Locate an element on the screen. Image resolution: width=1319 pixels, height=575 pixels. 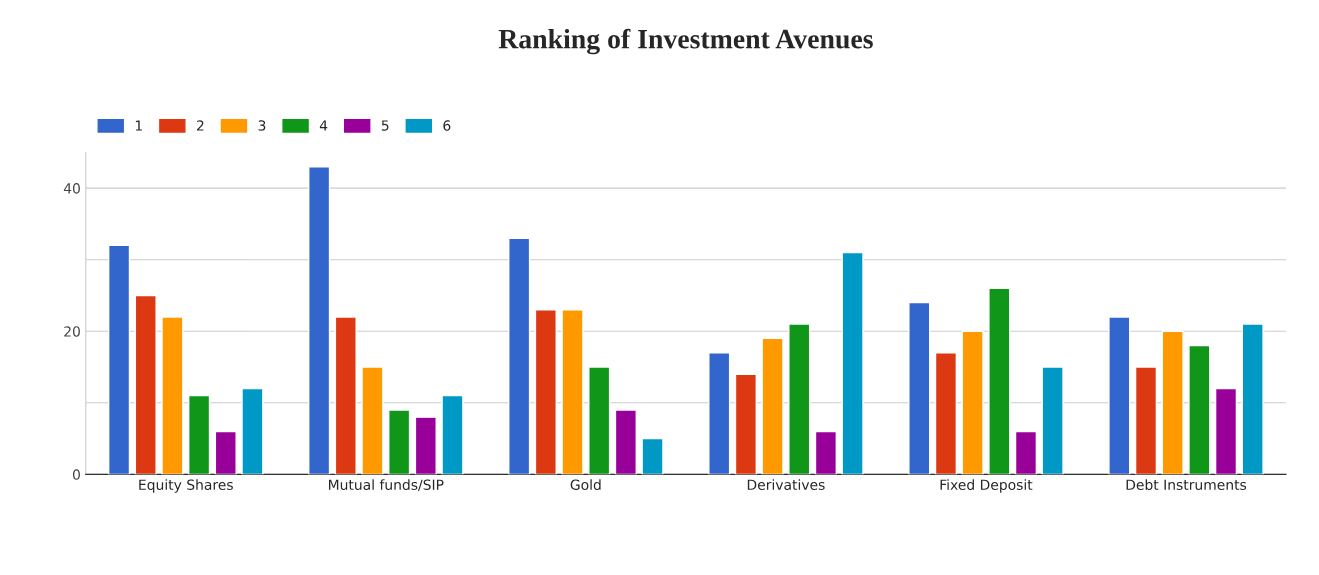
x-tick-label: Mutual funds/SIP is located at coordinates (386, 485).